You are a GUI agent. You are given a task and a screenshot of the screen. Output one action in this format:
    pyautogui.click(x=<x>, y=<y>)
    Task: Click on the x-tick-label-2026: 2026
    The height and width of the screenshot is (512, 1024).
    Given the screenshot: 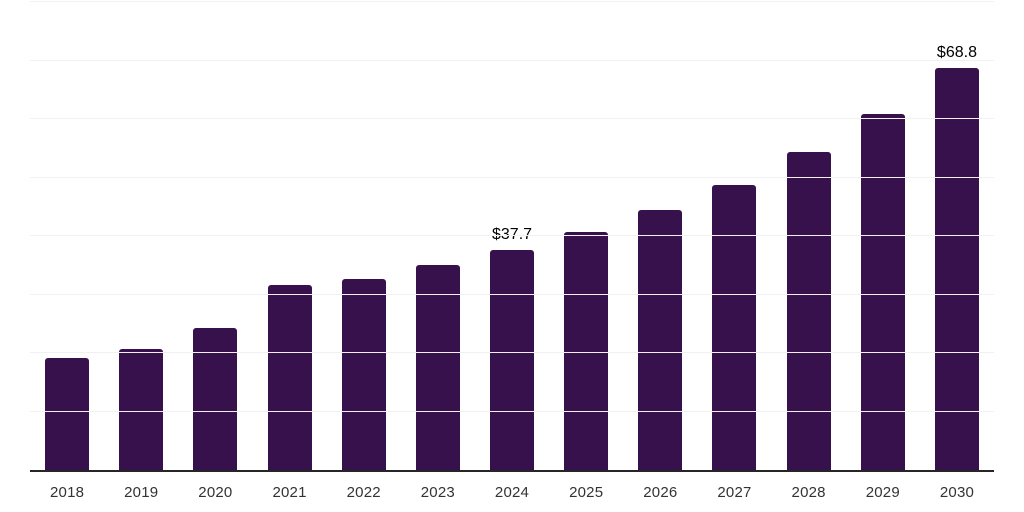 What is the action you would take?
    pyautogui.click(x=660, y=492)
    